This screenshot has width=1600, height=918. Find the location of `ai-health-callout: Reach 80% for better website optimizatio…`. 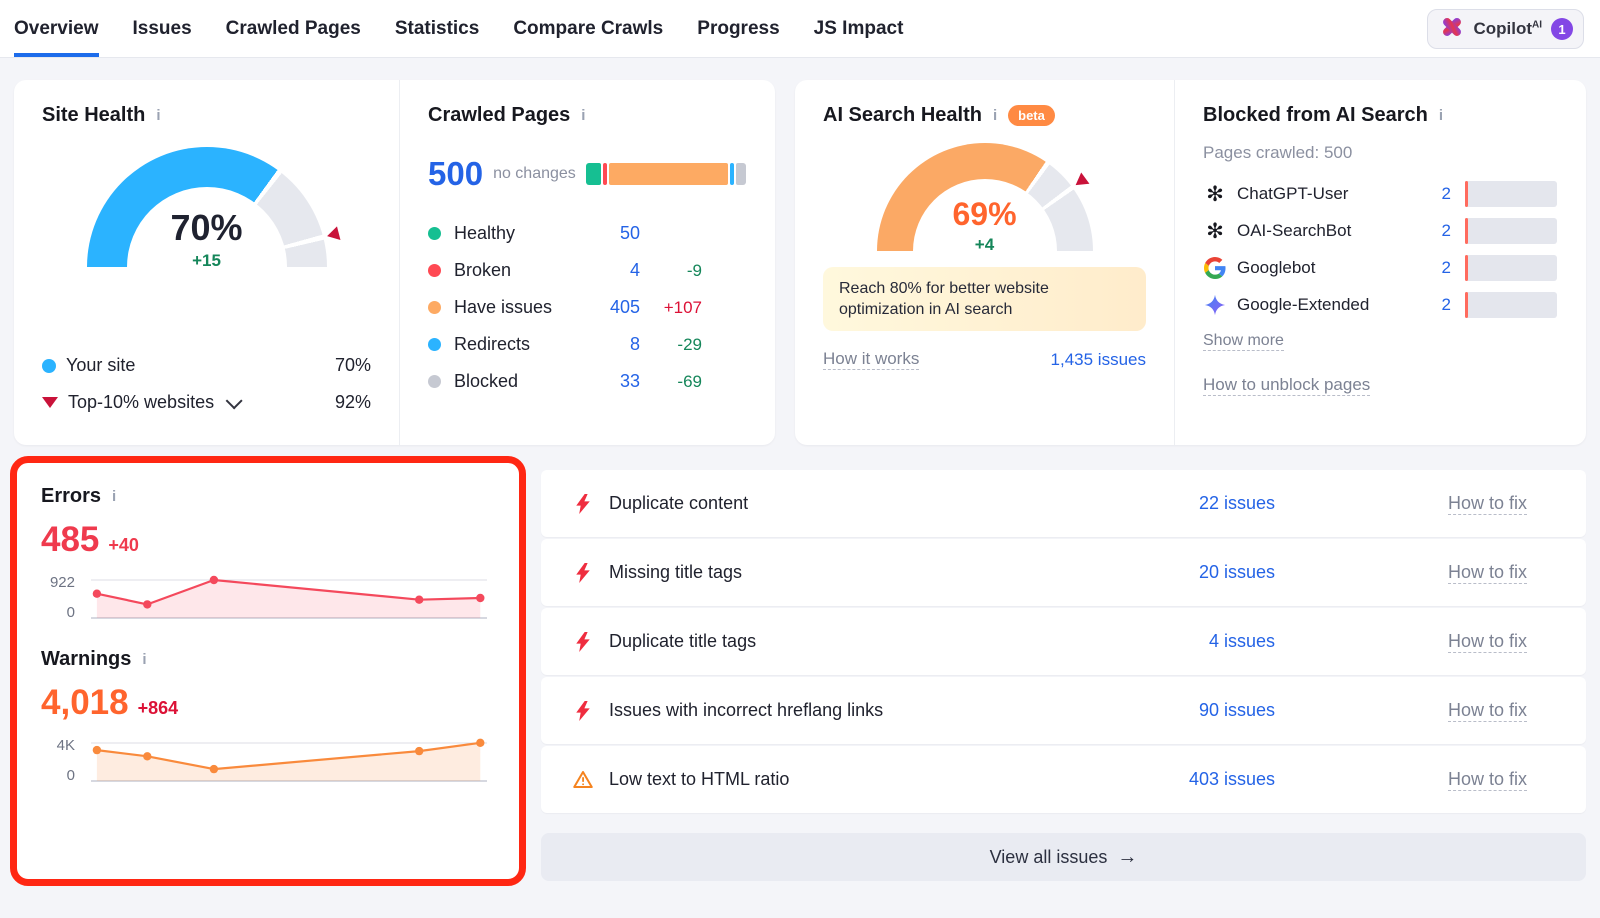

ai-health-callout: Reach 80% for better website optimizatio… is located at coordinates (984, 299).